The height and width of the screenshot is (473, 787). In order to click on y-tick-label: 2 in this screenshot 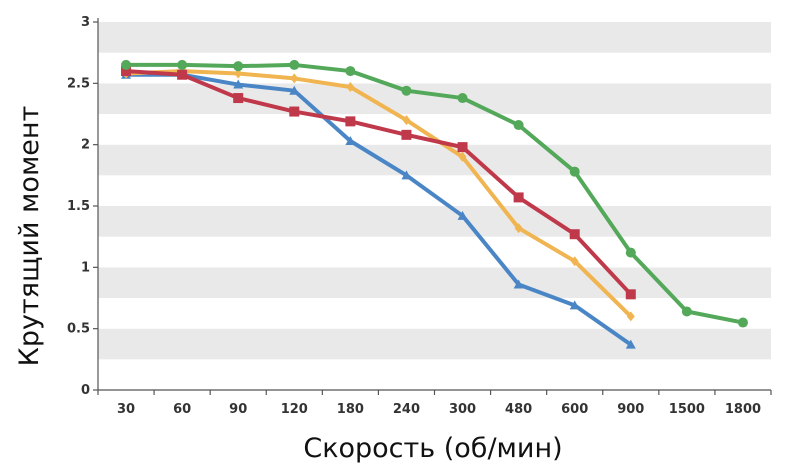, I will do `click(85, 145)`.